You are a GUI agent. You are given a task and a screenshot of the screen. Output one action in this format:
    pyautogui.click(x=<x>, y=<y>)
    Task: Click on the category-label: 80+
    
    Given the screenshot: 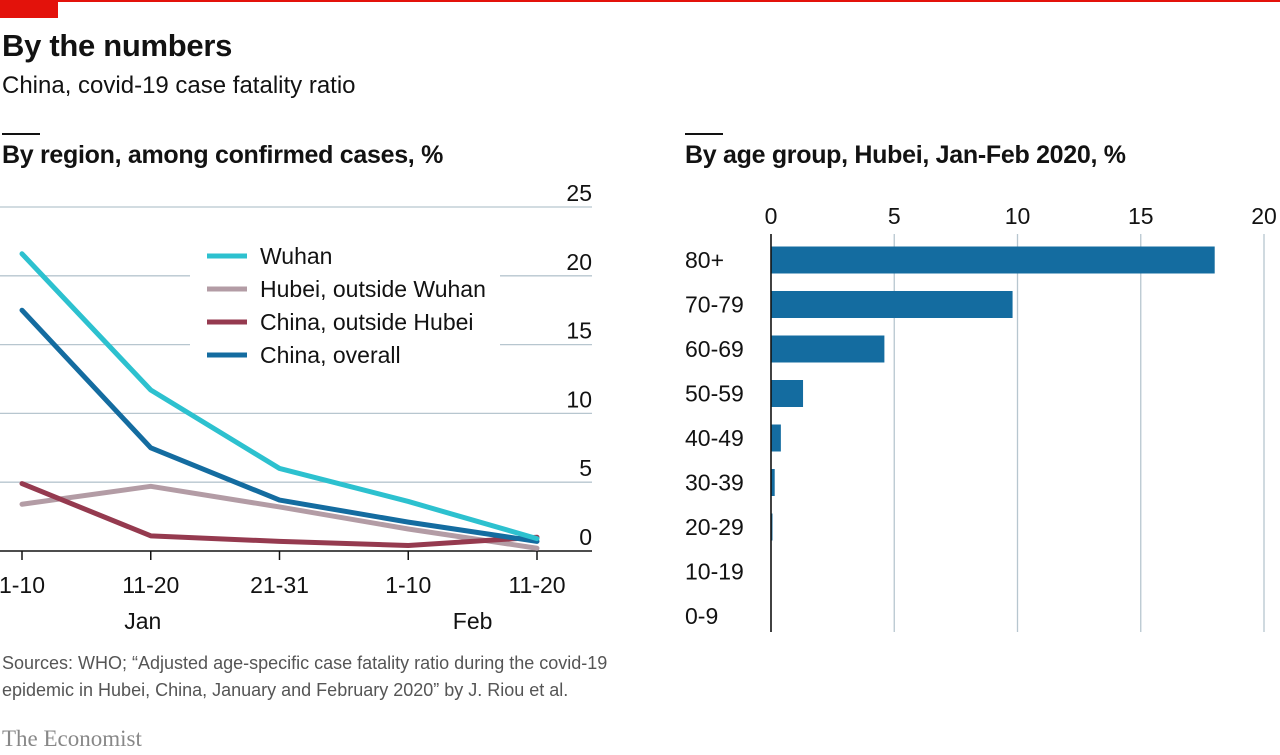 What is the action you would take?
    pyautogui.click(x=704, y=260)
    